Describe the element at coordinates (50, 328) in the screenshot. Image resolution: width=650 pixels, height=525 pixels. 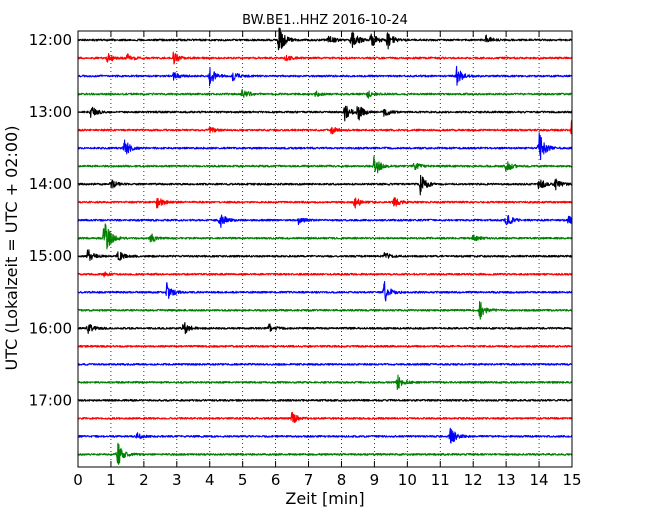
I see `y-tick-label: 16:00` at that location.